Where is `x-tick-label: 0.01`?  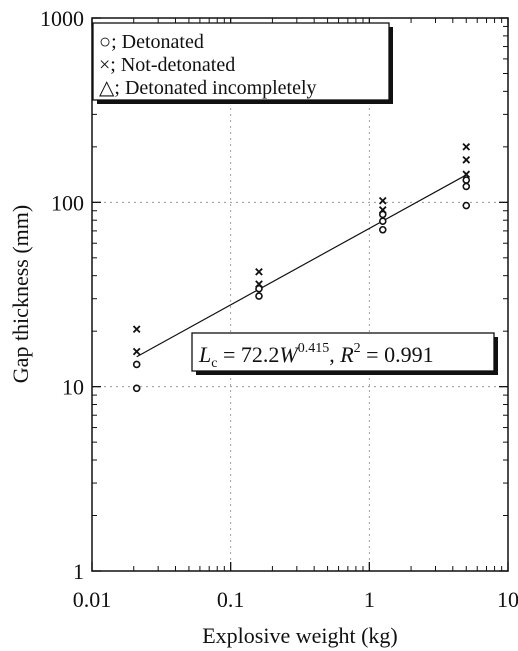
x-tick-label: 0.01 is located at coordinates (92, 599).